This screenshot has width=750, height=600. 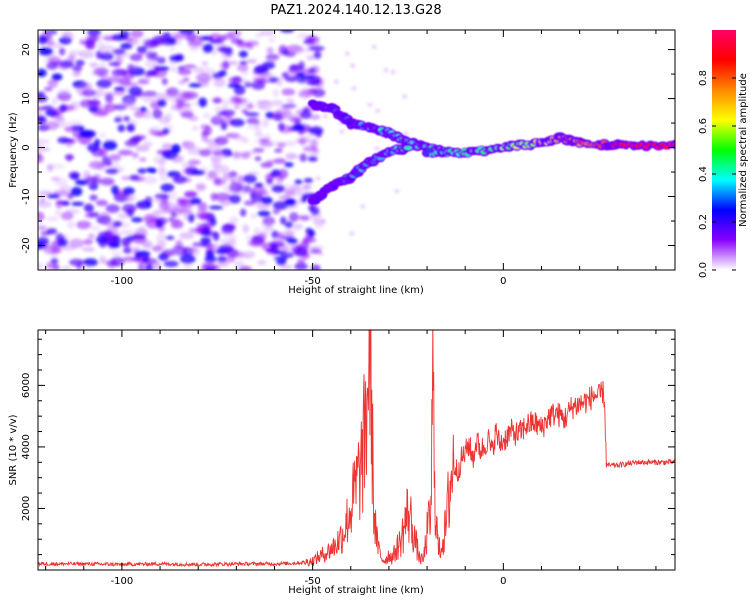 What do you see at coordinates (703, 174) in the screenshot?
I see `colorbar-tick-label: 0.4` at bounding box center [703, 174].